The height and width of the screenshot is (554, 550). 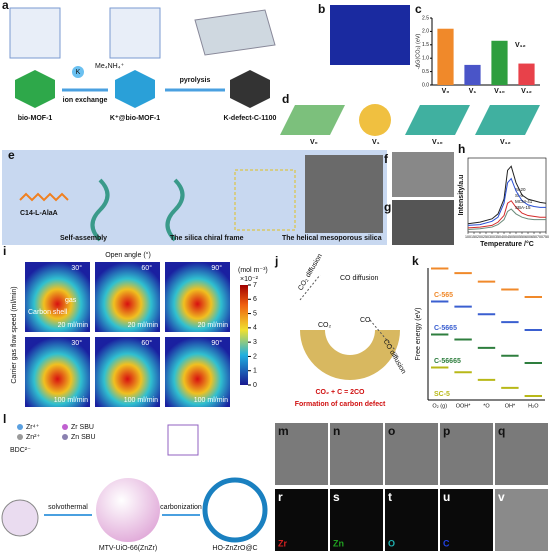 What do you see at coordinates (253, 270) in the screenshot?
I see `label: (mol m⁻³)` at bounding box center [253, 270].